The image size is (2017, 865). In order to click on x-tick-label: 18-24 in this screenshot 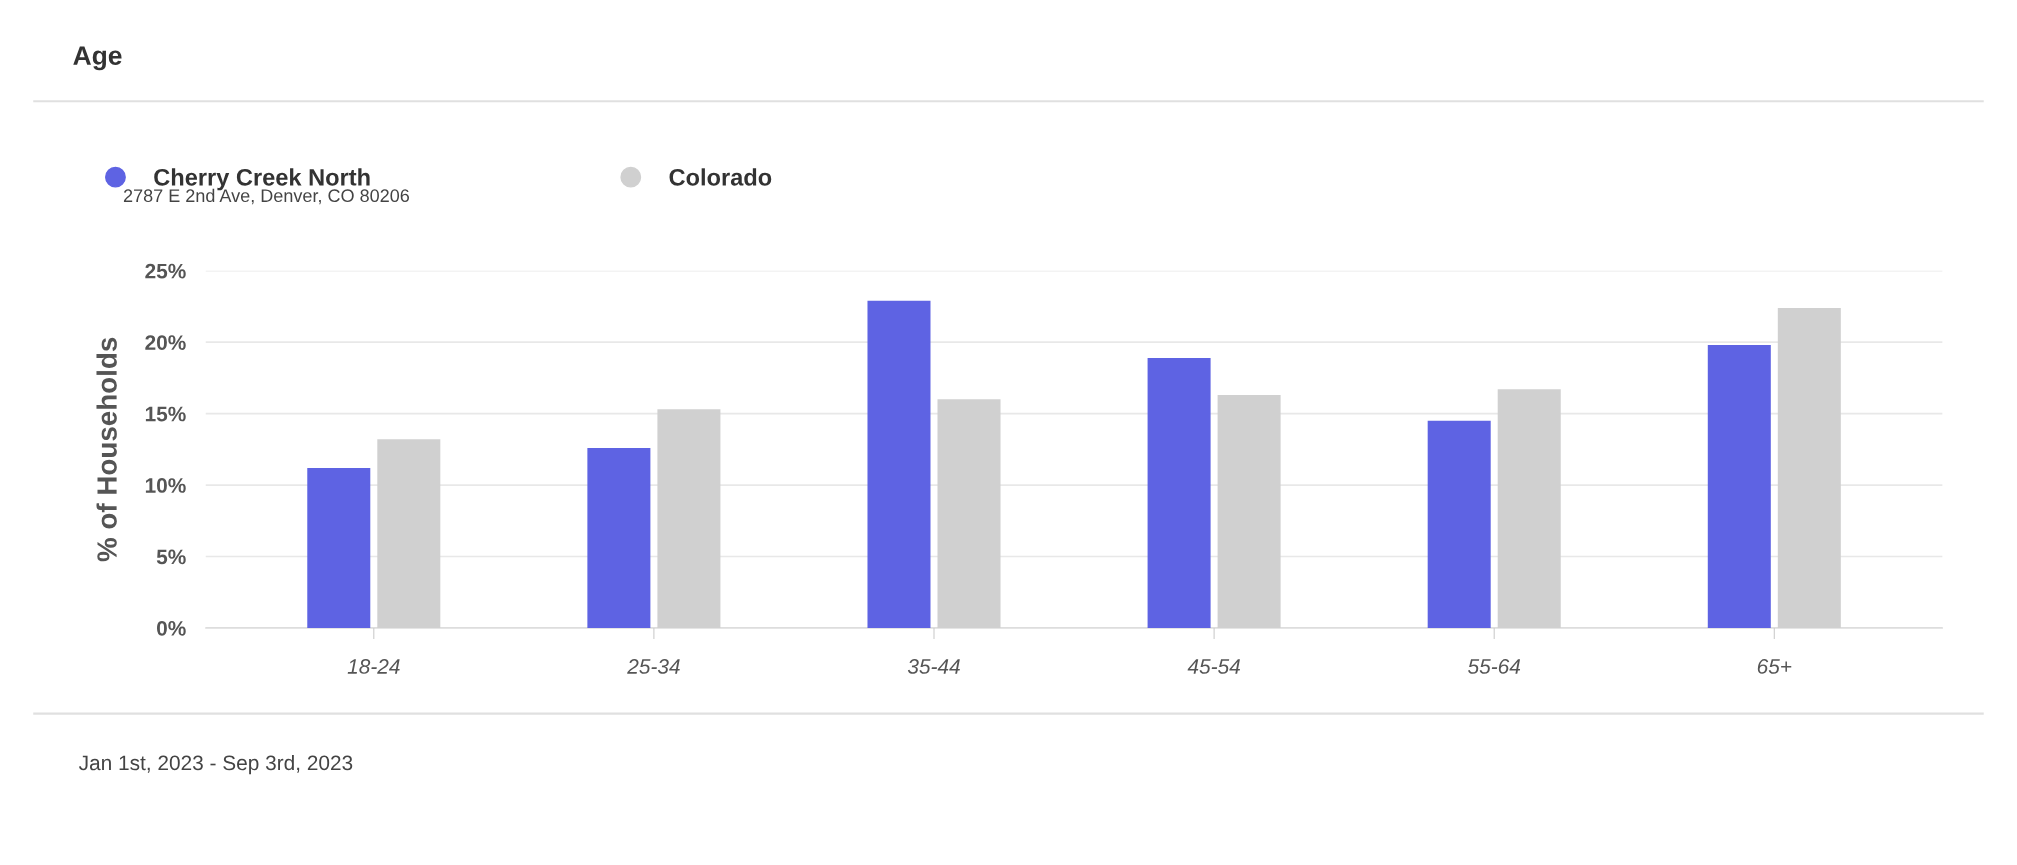, I will do `click(373, 666)`.